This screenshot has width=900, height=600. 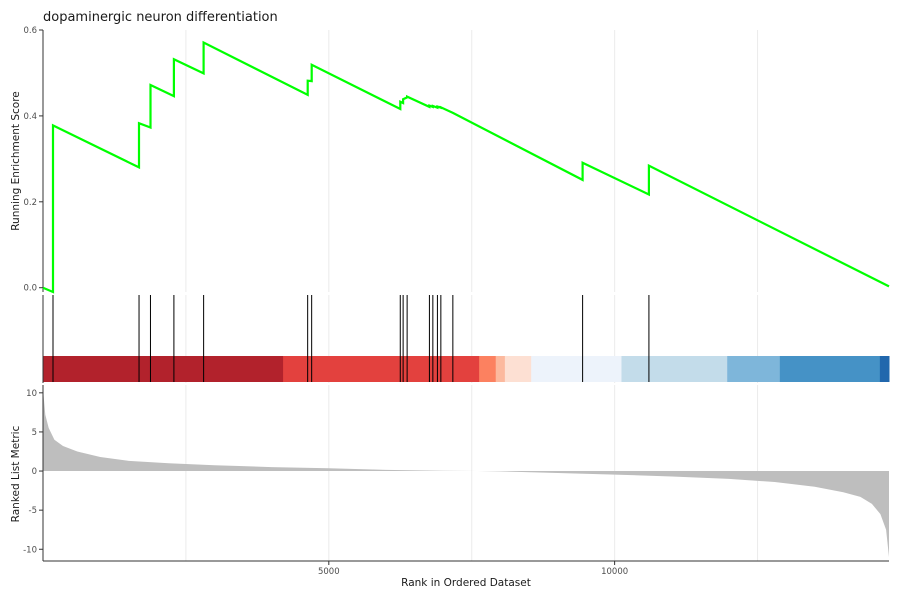 I want to click on y-tick-label: 0.2, so click(x=30, y=203).